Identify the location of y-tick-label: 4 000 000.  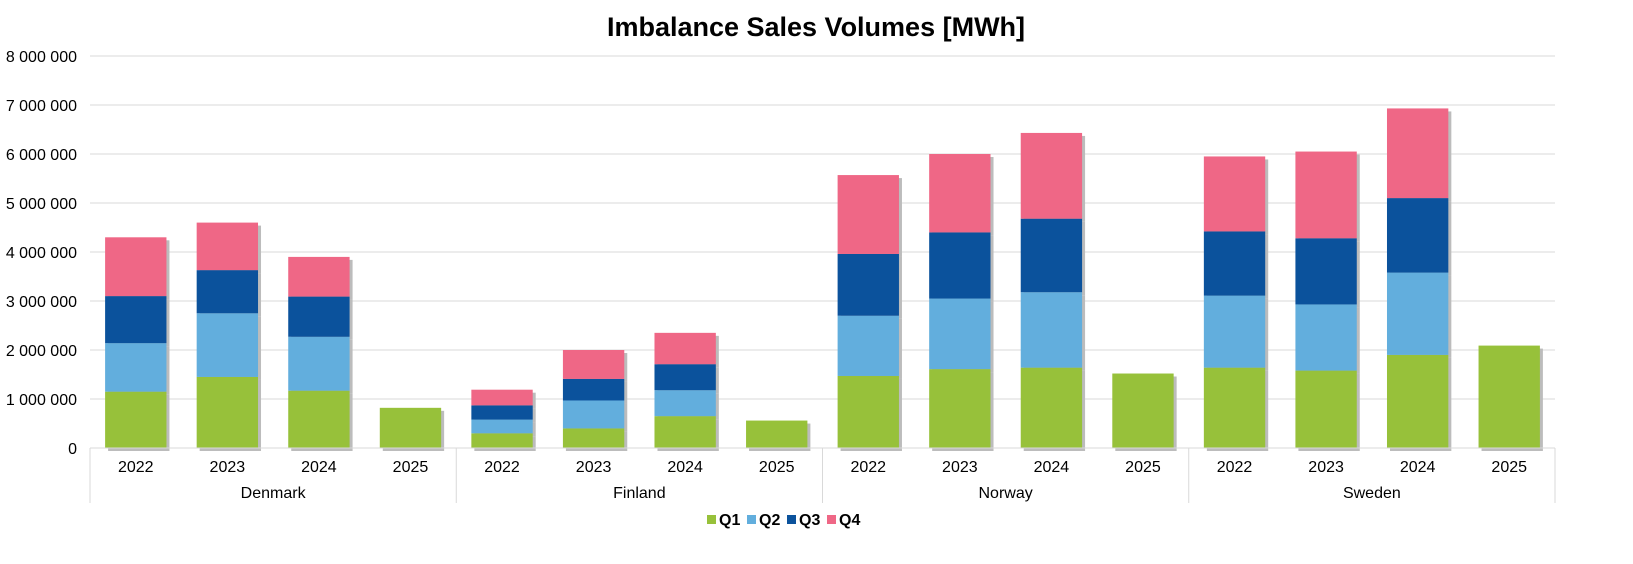
(41, 253).